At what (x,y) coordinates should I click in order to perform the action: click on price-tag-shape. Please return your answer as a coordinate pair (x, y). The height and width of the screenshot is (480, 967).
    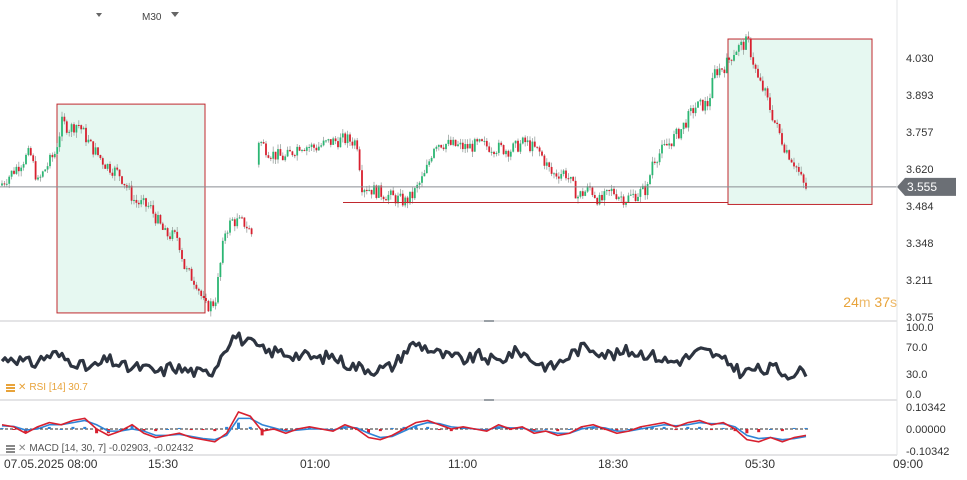
    Looking at the image, I should click on (926, 186).